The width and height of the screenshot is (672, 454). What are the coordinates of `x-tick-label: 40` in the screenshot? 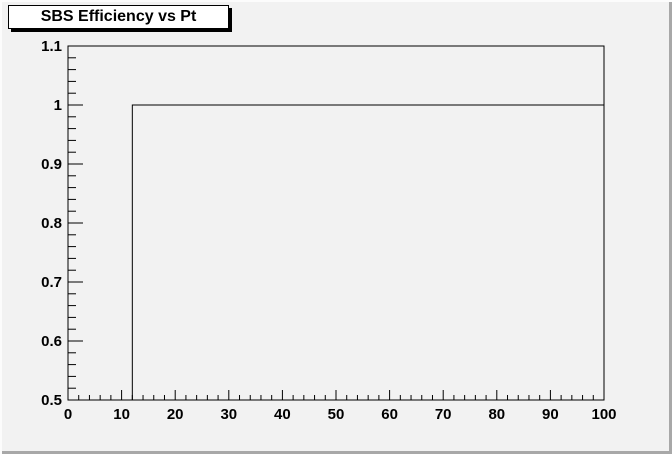 It's located at (282, 414).